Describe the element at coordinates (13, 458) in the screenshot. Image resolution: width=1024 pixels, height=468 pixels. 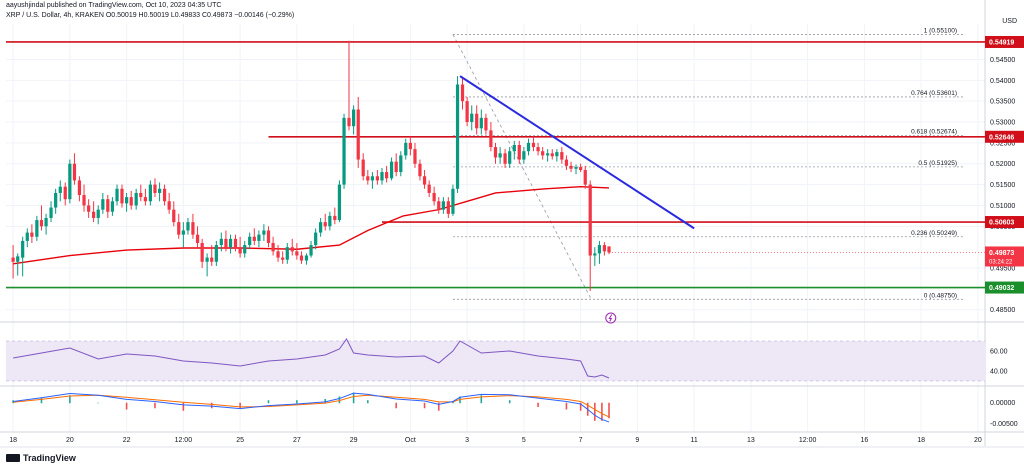
I see `tradingview-logo-icon` at that location.